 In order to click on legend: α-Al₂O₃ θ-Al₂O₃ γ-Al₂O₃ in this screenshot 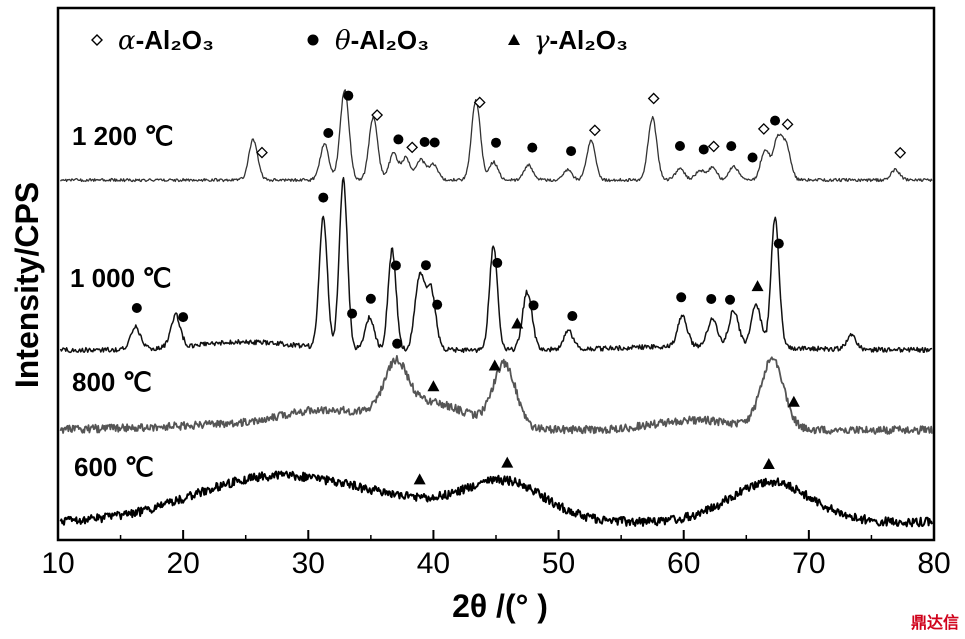, I will do `click(359, 40)`.